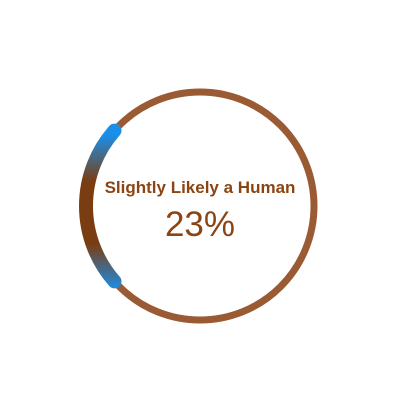  Describe the element at coordinates (200, 224) in the screenshot. I see `gauge-value: 23%` at that location.